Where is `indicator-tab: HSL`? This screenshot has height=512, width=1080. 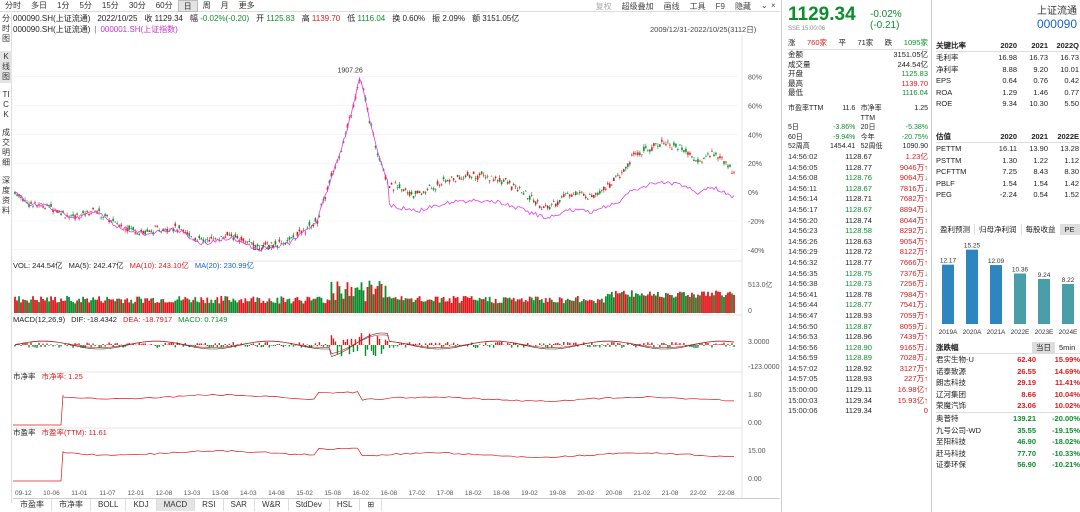 indicator-tab: HSL is located at coordinates (345, 505).